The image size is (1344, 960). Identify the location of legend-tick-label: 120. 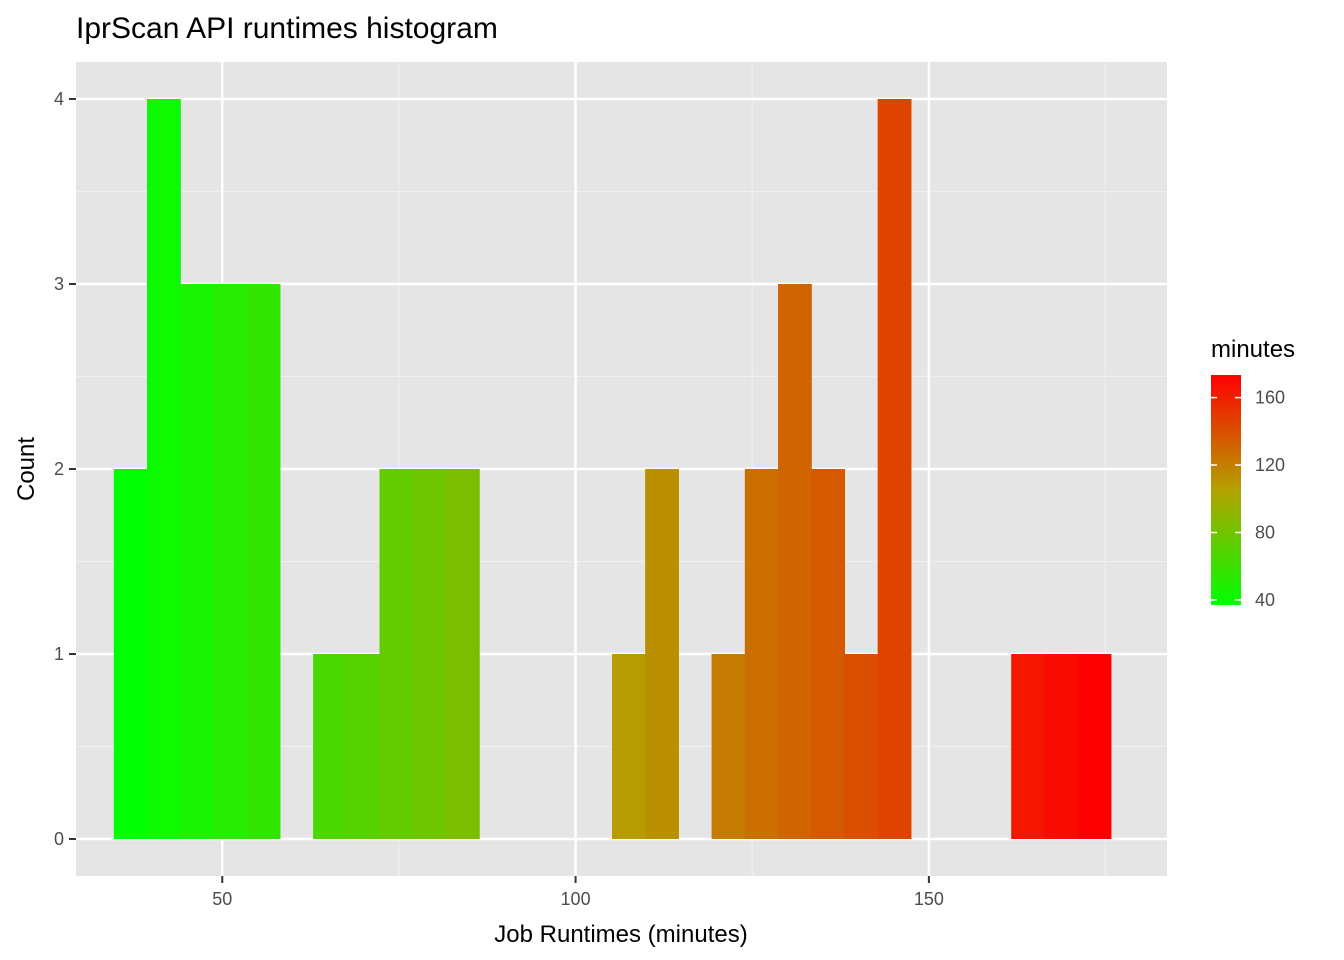
(1270, 465).